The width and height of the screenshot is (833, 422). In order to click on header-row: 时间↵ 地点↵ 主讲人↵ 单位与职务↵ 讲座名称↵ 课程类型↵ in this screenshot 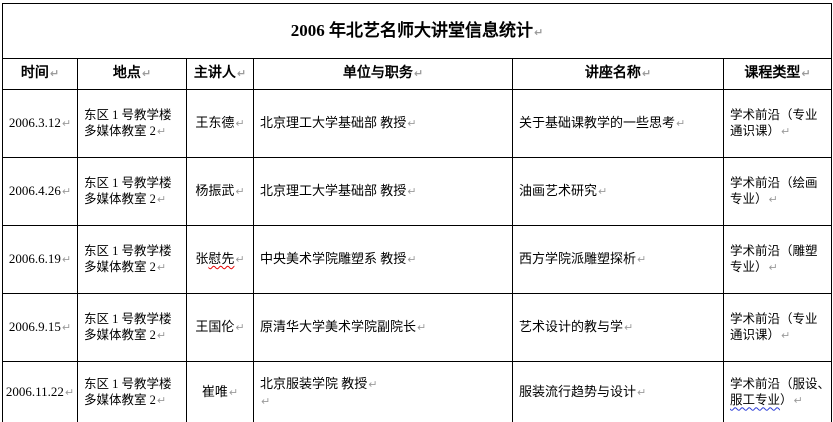, I will do `click(417, 74)`.